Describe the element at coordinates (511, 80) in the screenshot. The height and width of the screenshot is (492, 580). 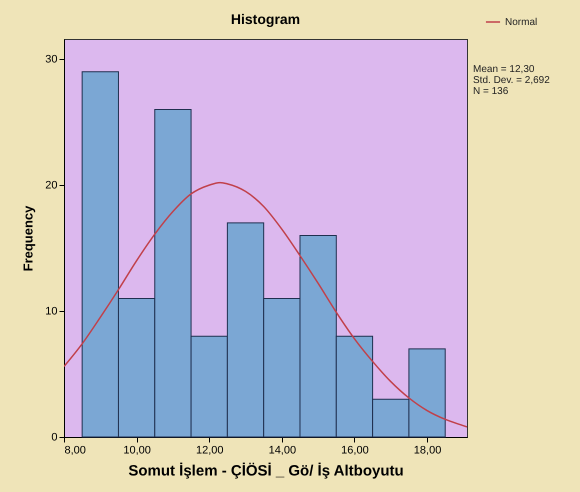
I see `text: Std. Dev. = 2,692` at that location.